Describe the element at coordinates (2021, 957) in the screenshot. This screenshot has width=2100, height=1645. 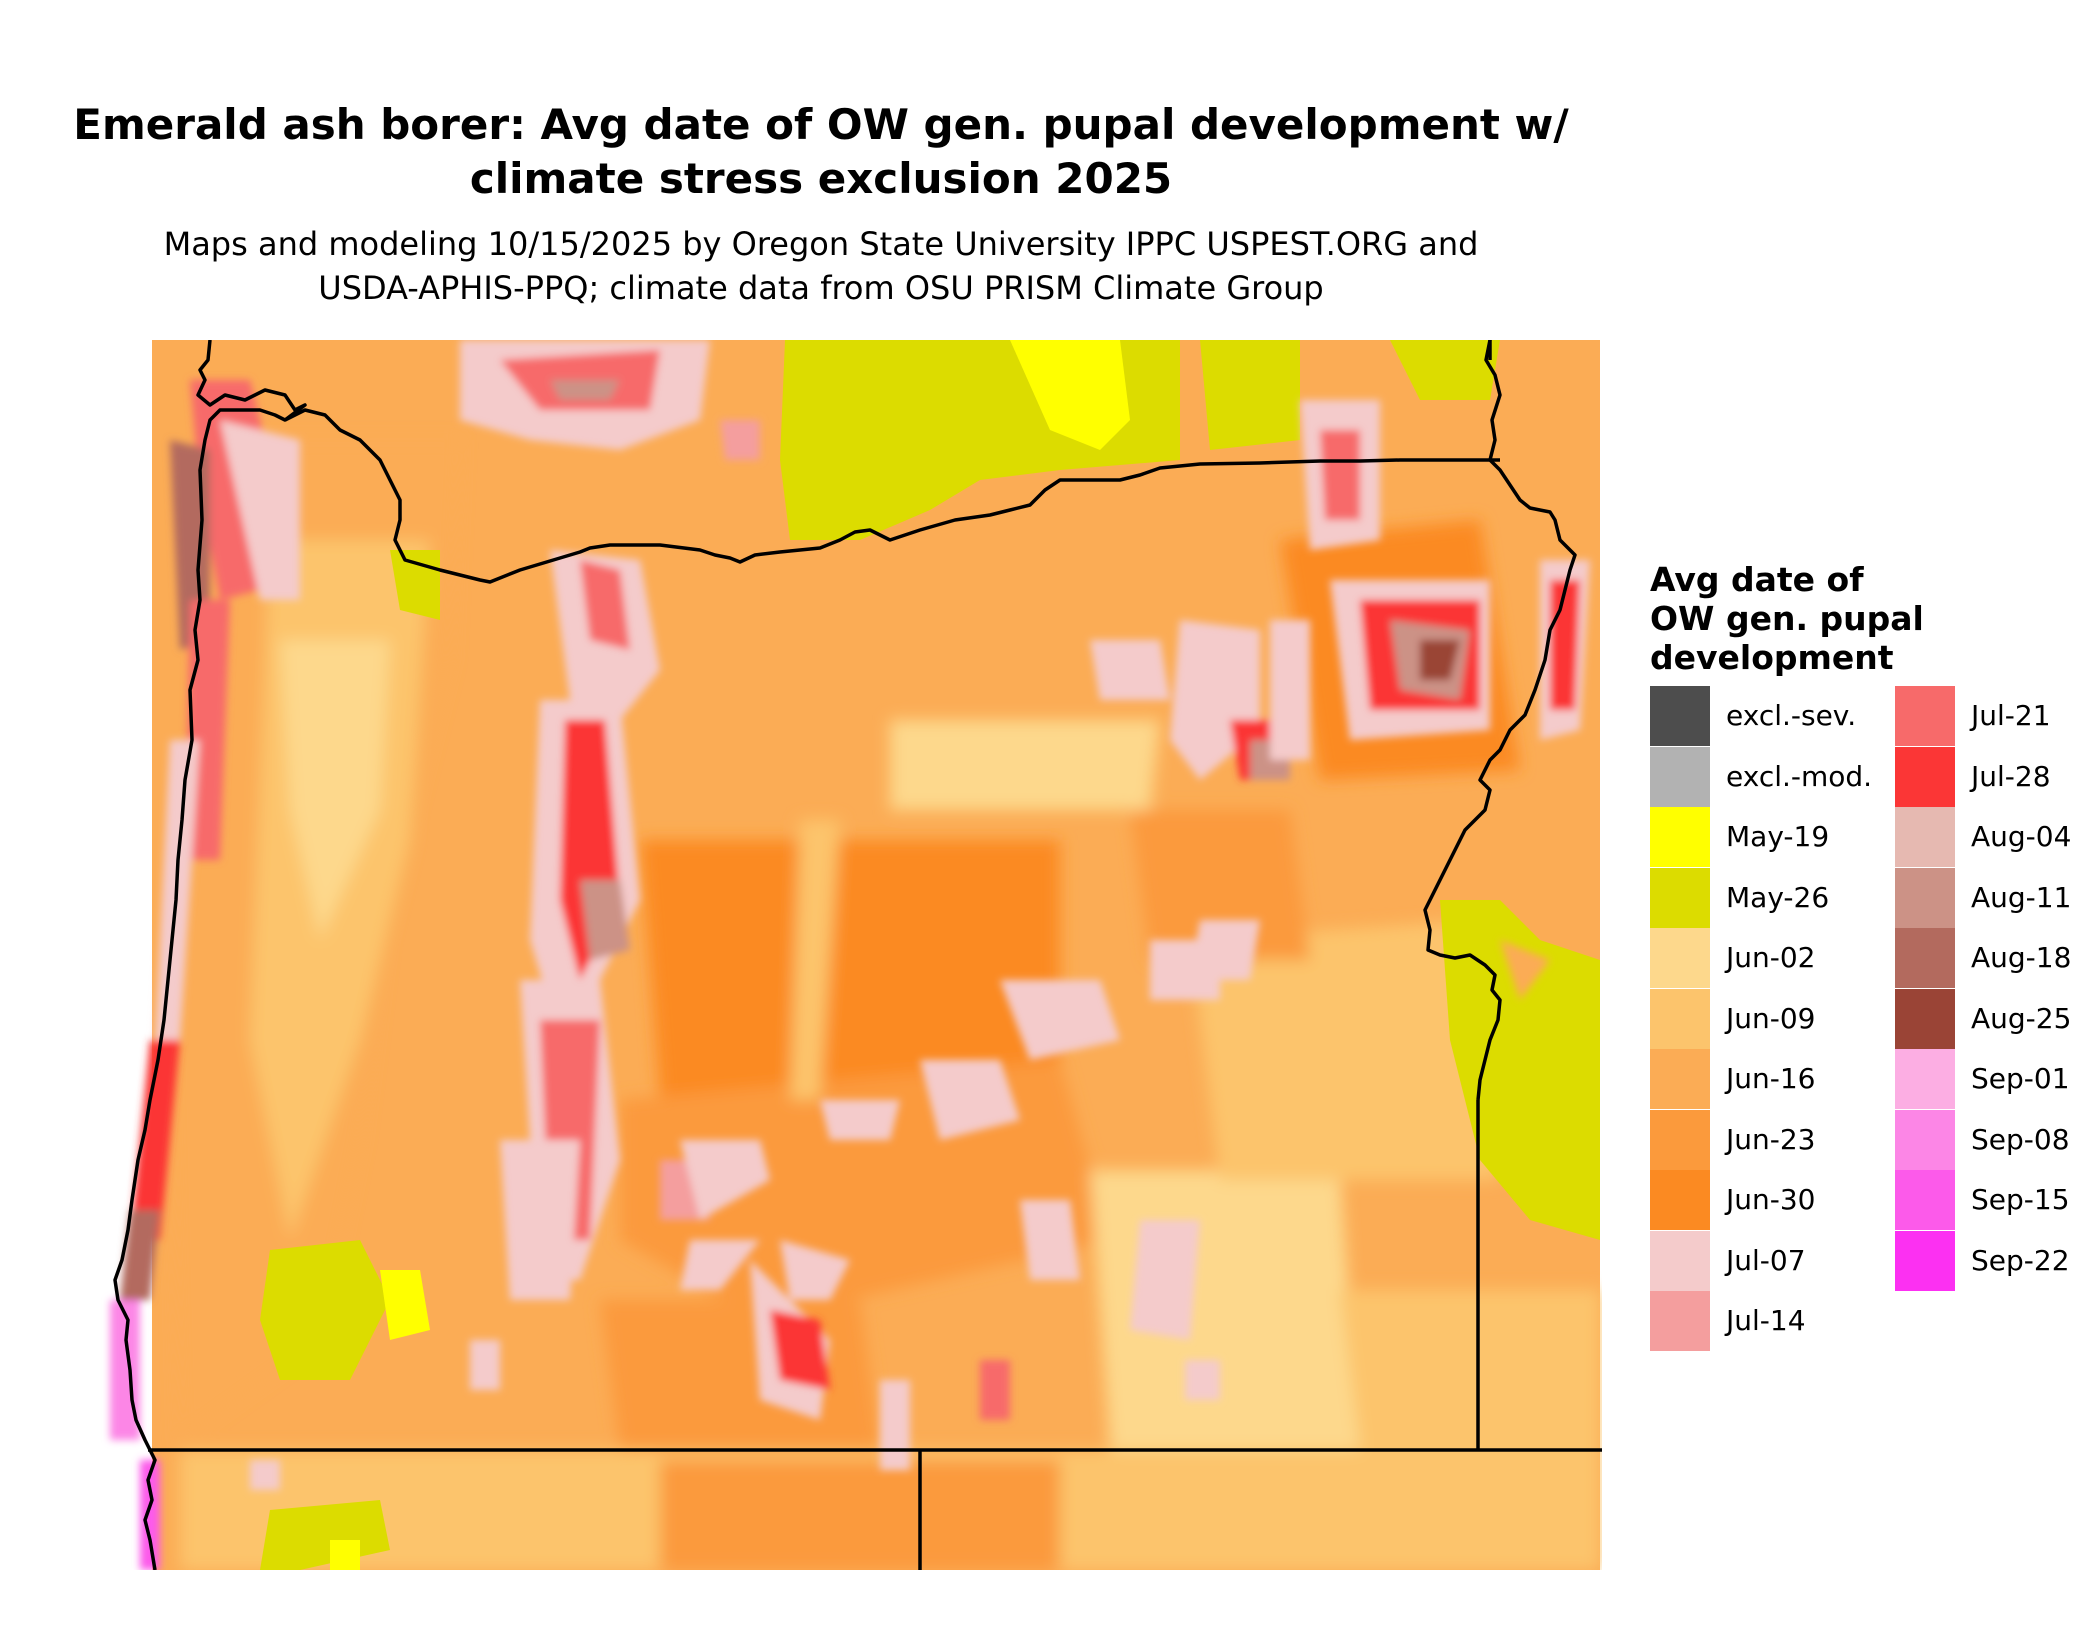
I see `legend-label: Aug-18` at that location.